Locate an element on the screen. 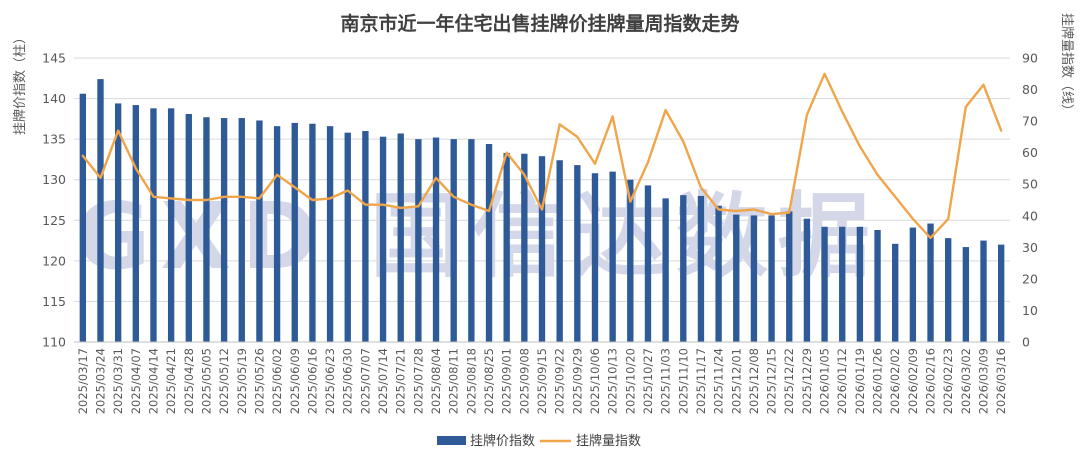 This screenshot has height=468, width=1080. right-tick-label: 20 is located at coordinates (1030, 278).